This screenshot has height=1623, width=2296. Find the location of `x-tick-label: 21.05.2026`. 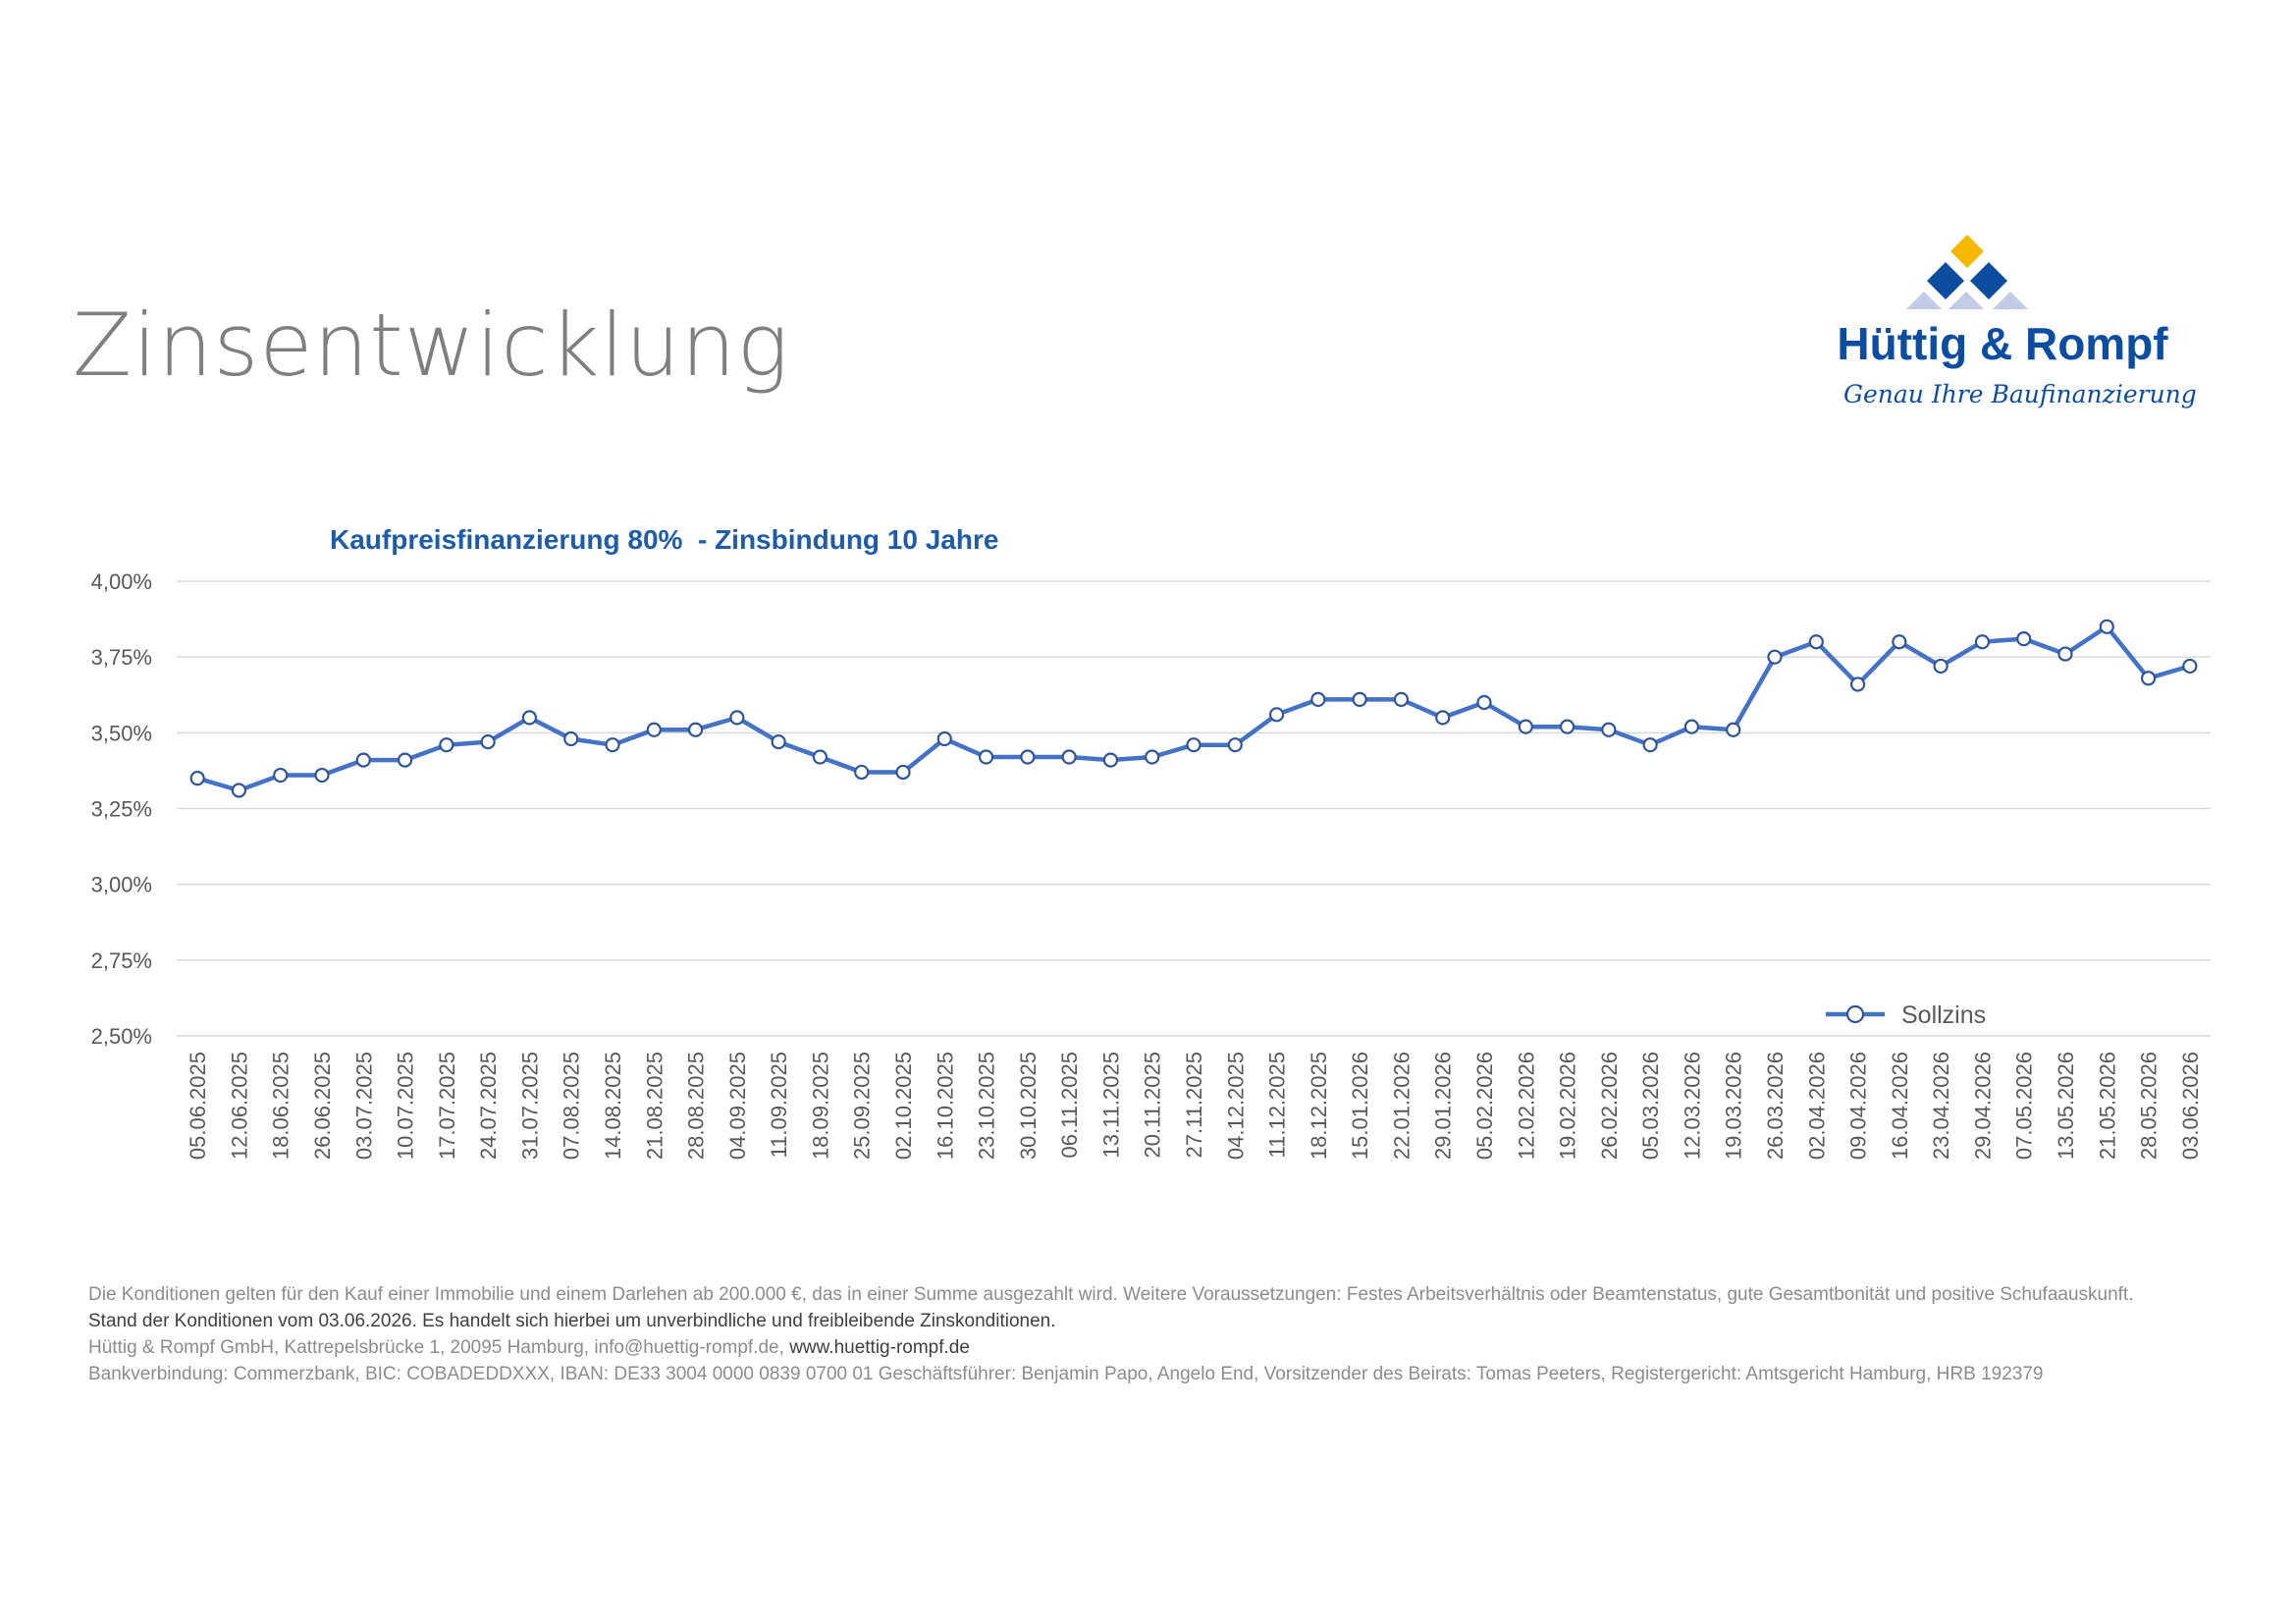

x-tick-label: 21.05.2026 is located at coordinates (2107, 1106).